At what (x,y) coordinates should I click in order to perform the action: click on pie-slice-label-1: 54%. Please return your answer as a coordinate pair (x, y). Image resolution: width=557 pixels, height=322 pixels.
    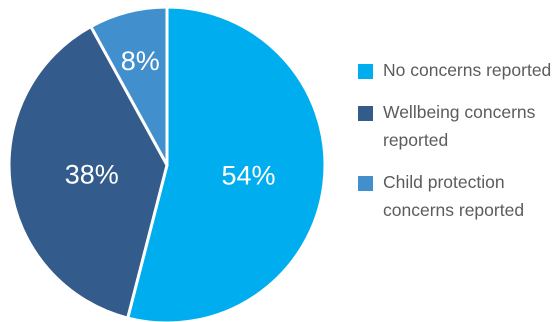
    Looking at the image, I should click on (248, 175).